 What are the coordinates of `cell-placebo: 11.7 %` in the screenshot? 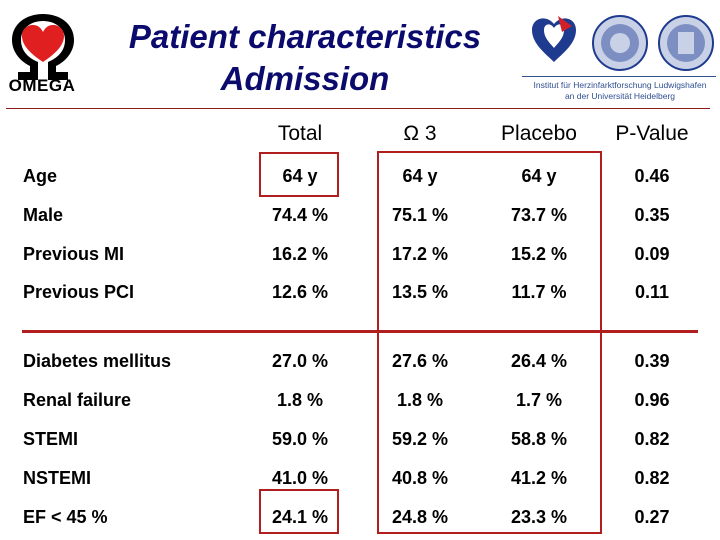 It's located at (539, 292).